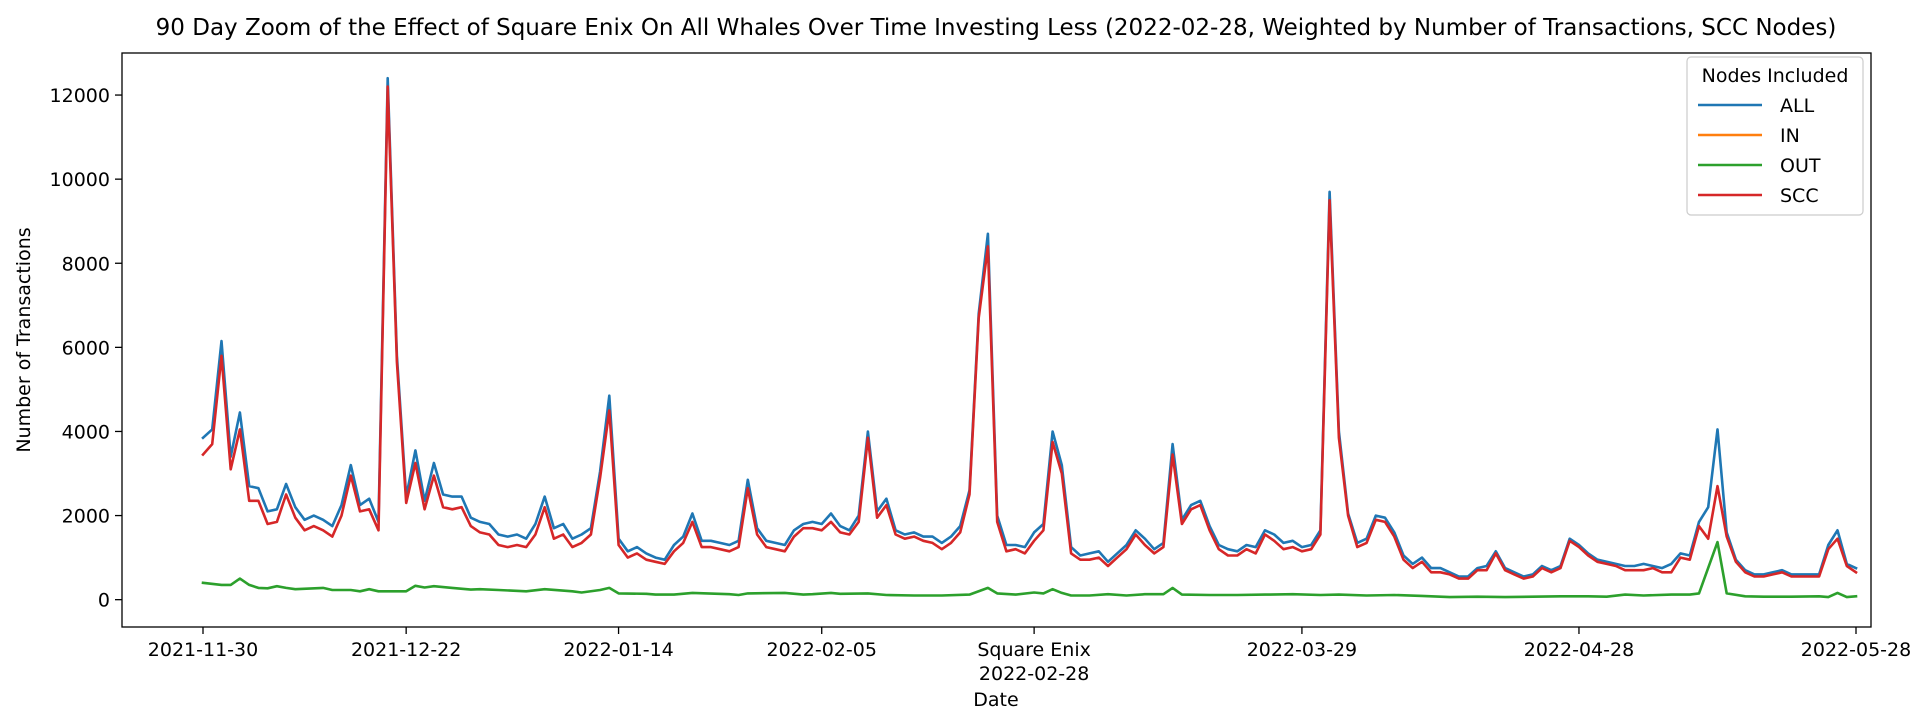 The image size is (1926, 725). What do you see at coordinates (86, 264) in the screenshot?
I see `y-tick-label: 8000` at bounding box center [86, 264].